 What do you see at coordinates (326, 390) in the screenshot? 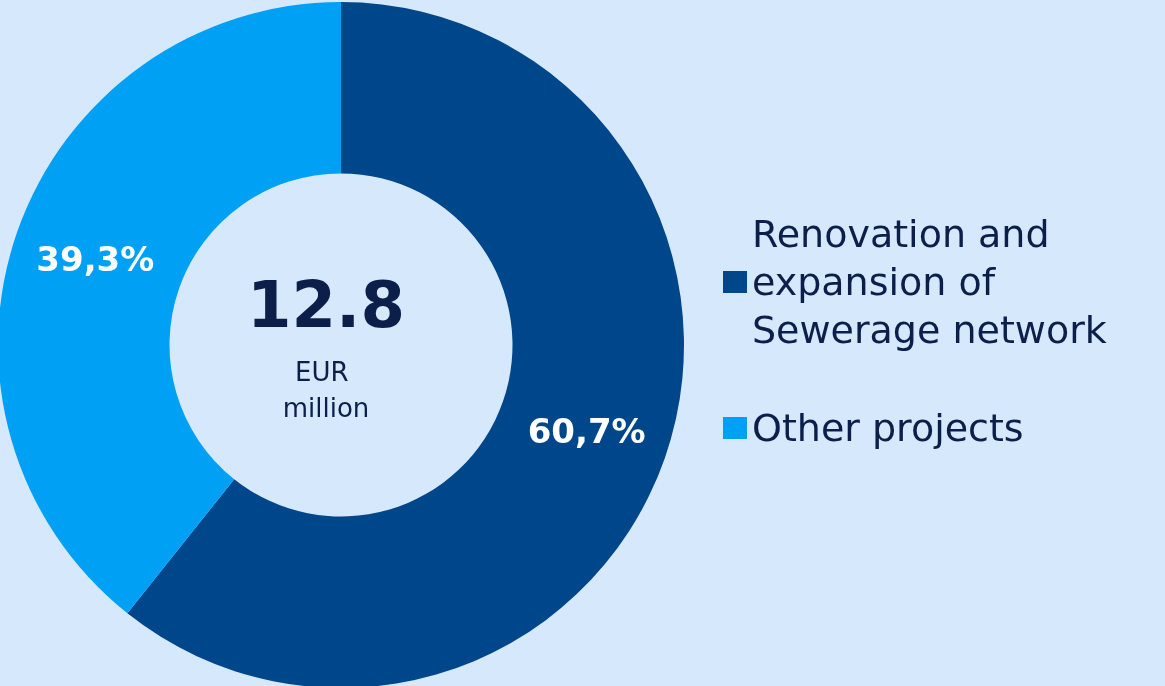
I see `text: EUR million` at bounding box center [326, 390].